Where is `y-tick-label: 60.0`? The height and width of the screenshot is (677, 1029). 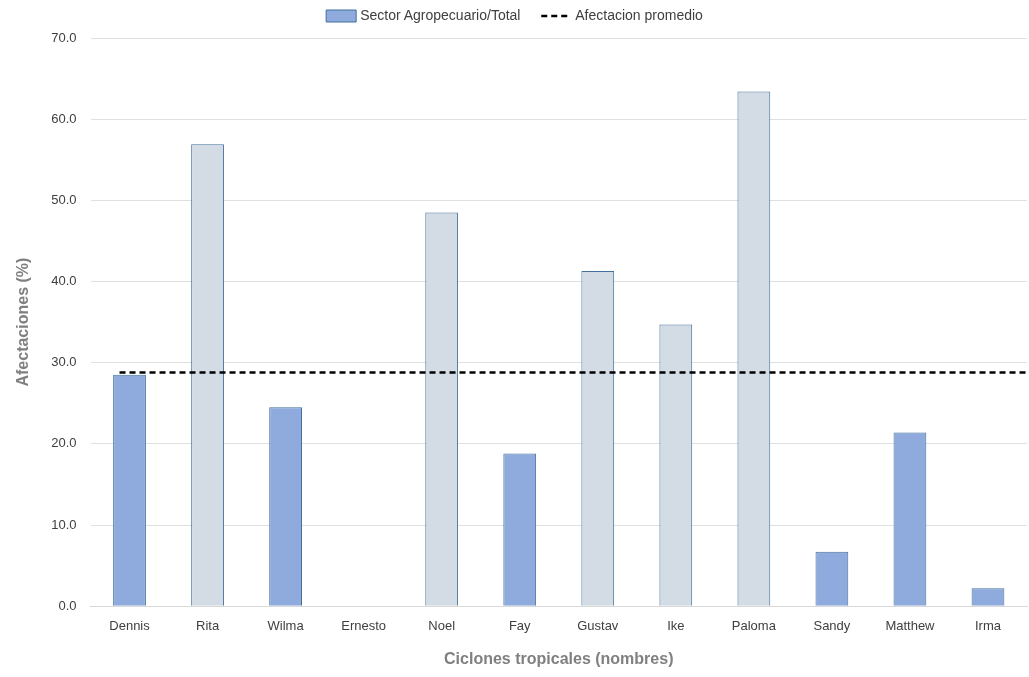 y-tick-label: 60.0 is located at coordinates (64, 118).